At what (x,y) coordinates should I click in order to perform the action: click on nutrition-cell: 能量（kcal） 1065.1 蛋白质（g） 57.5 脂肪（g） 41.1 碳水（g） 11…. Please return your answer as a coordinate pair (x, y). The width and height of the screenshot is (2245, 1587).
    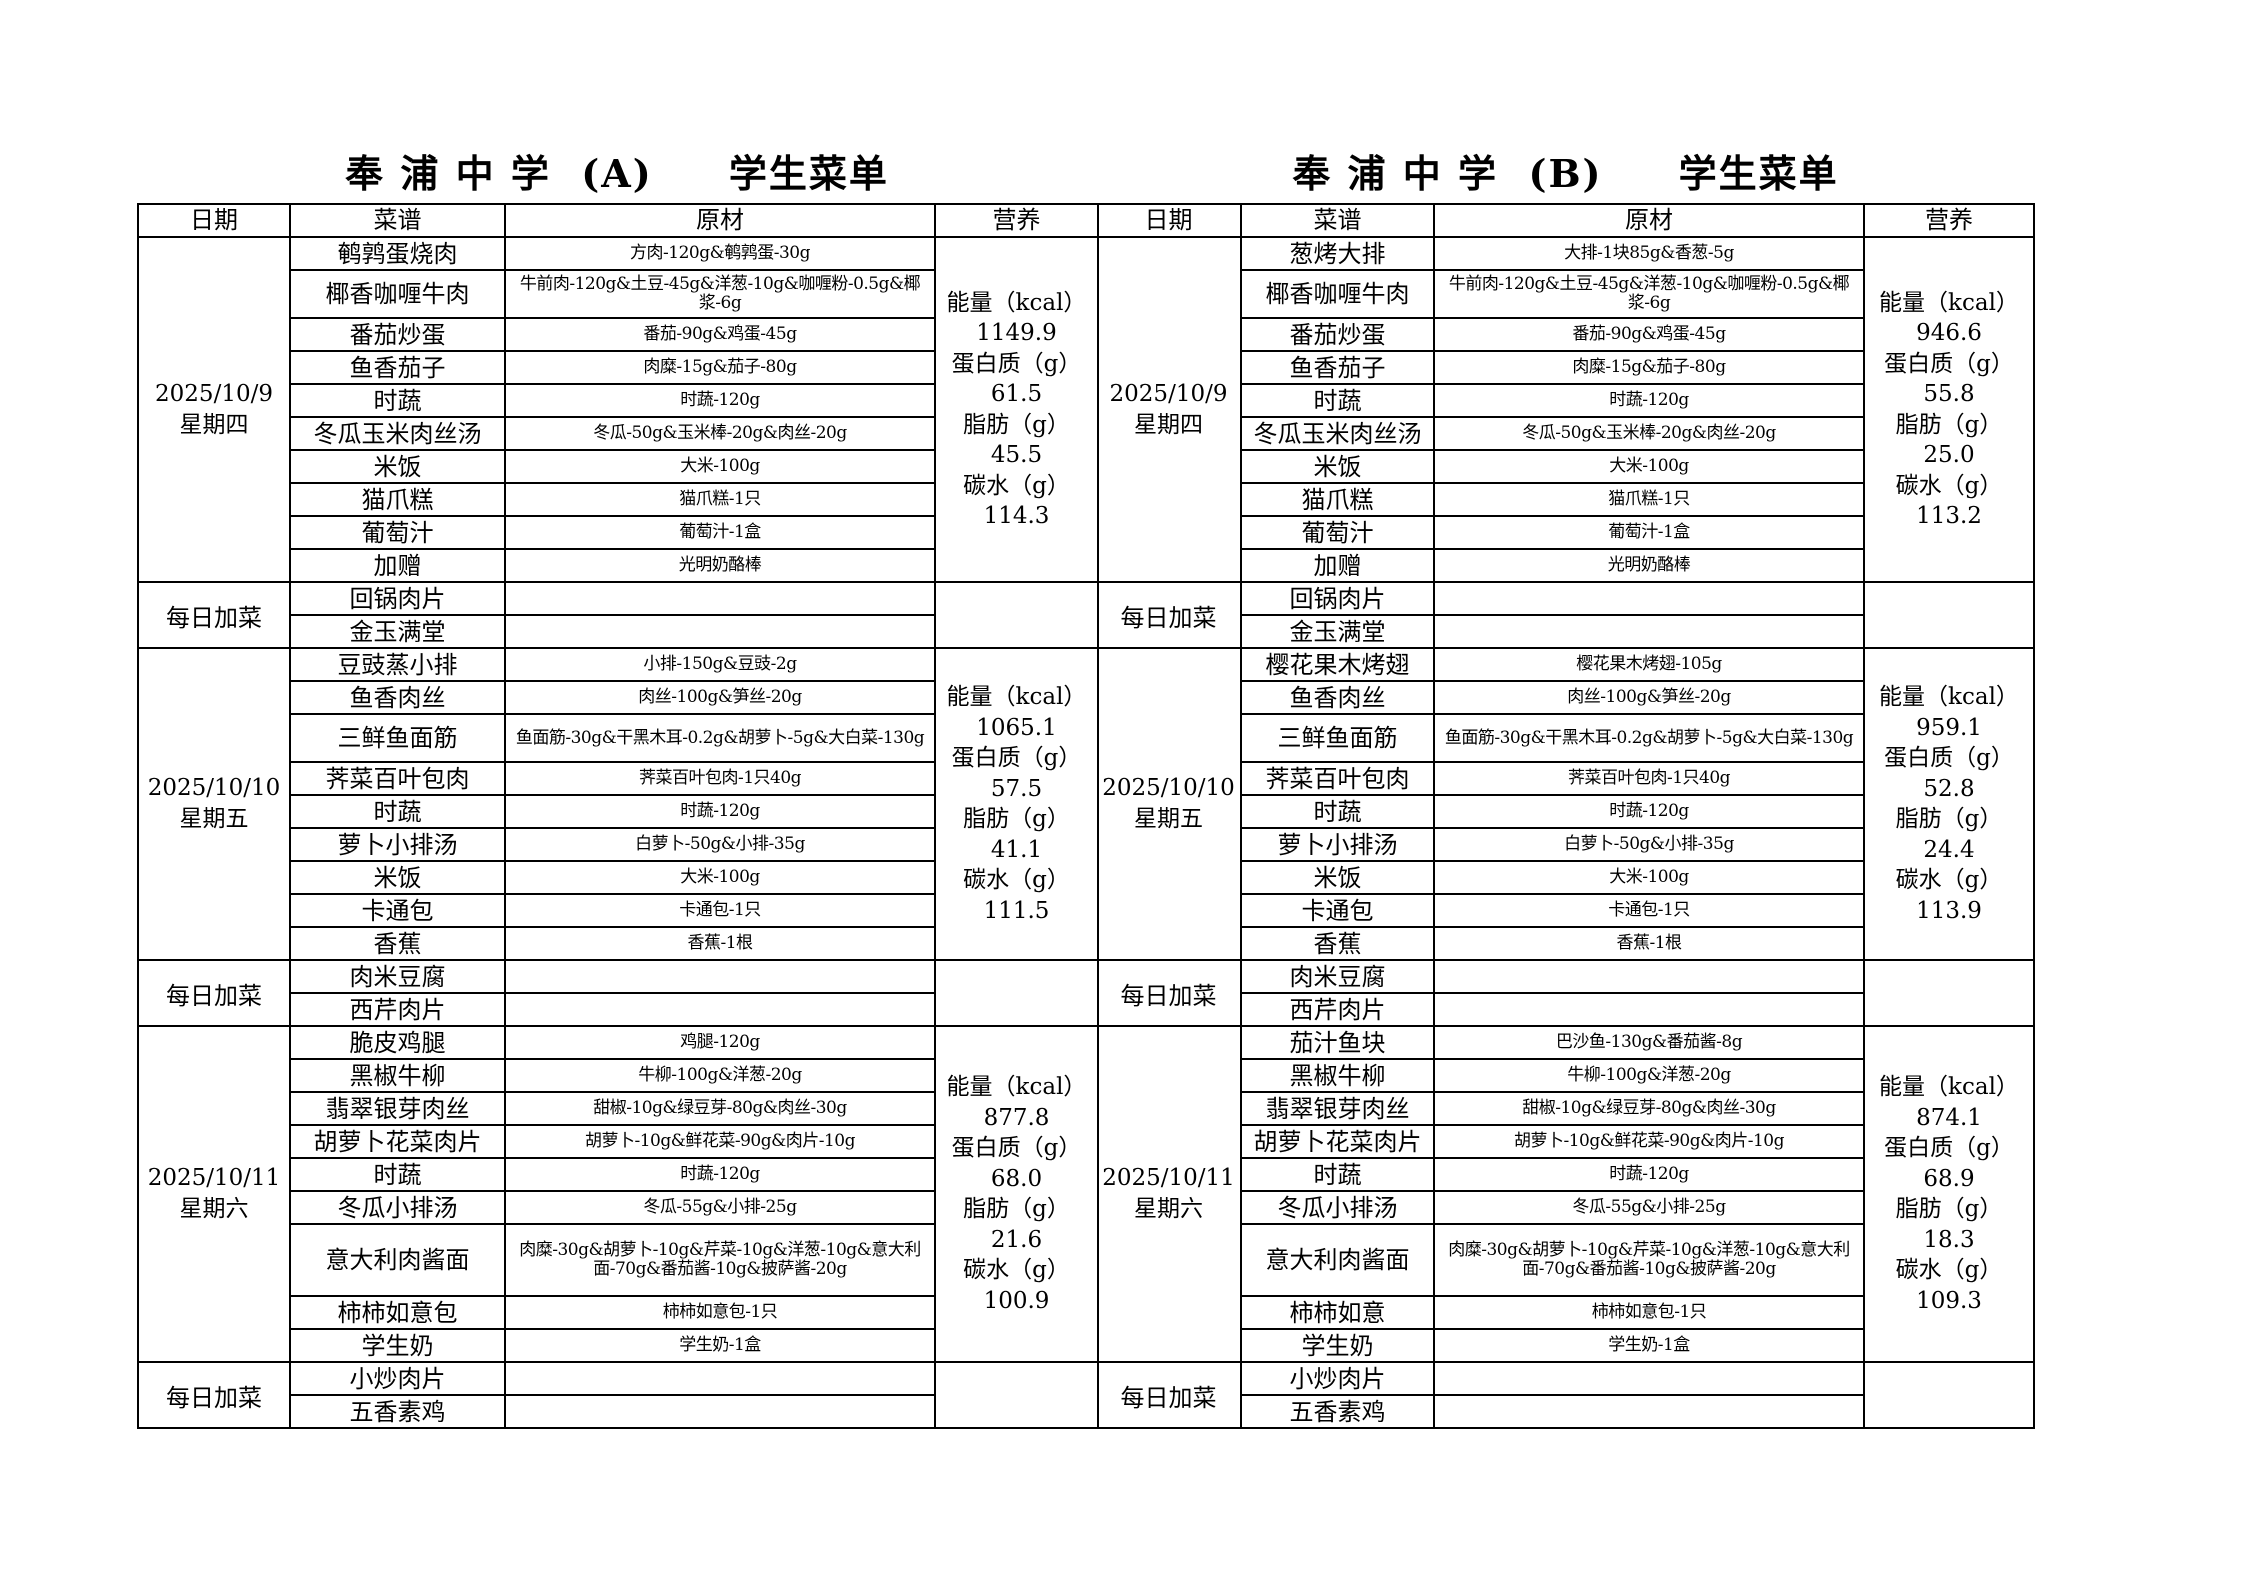
    Looking at the image, I should click on (1016, 804).